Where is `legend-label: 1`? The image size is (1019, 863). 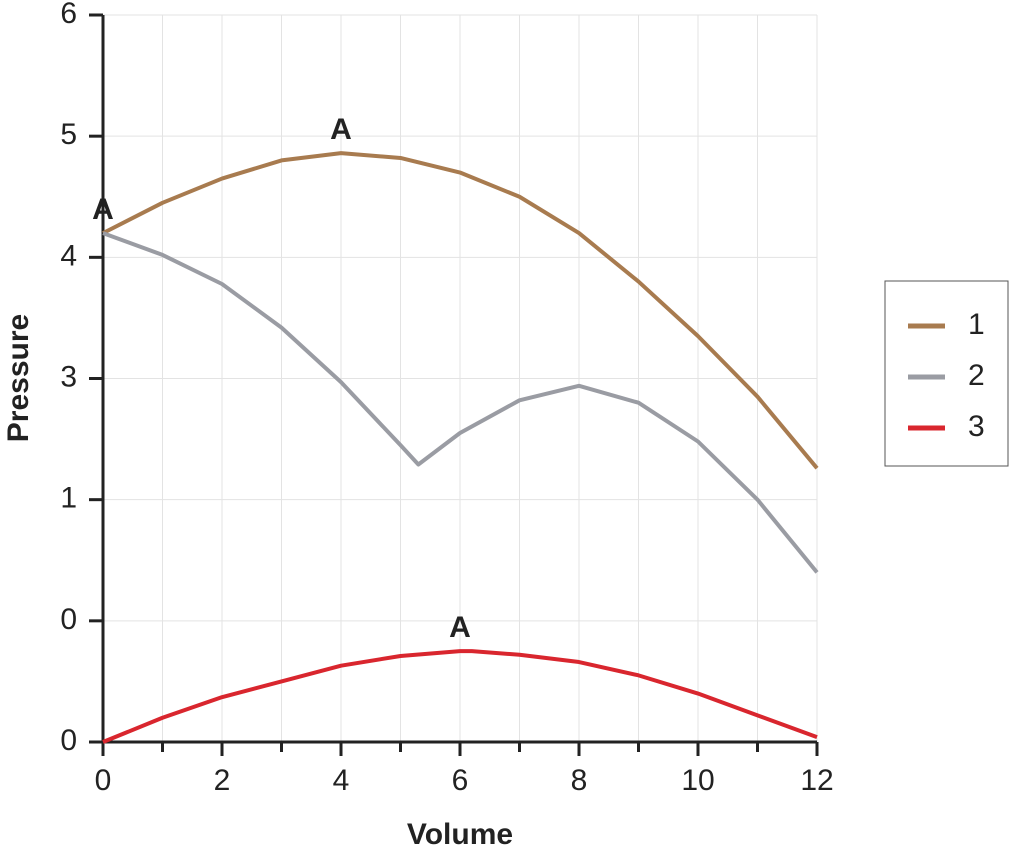
legend-label: 1 is located at coordinates (976, 324).